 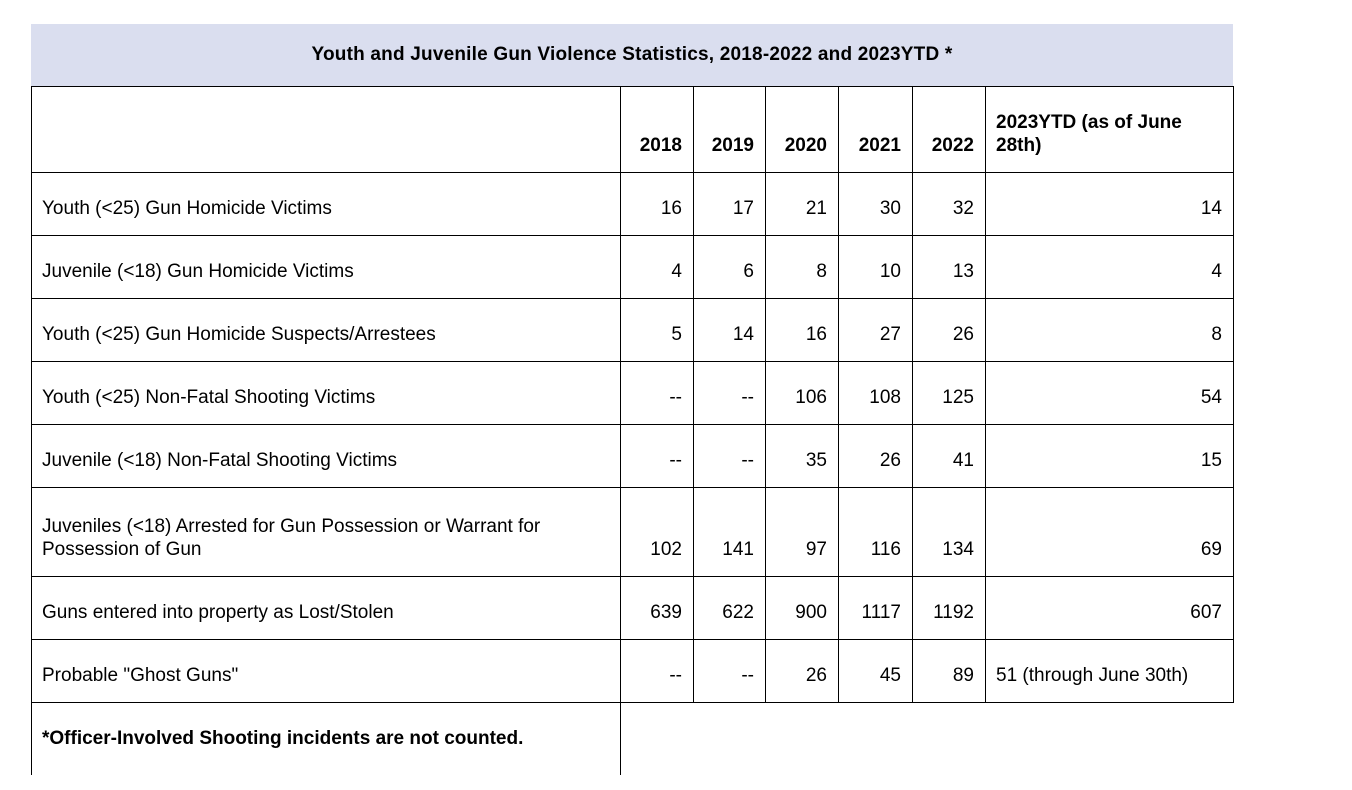 What do you see at coordinates (949, 532) in the screenshot?
I see `stat-value: 134` at bounding box center [949, 532].